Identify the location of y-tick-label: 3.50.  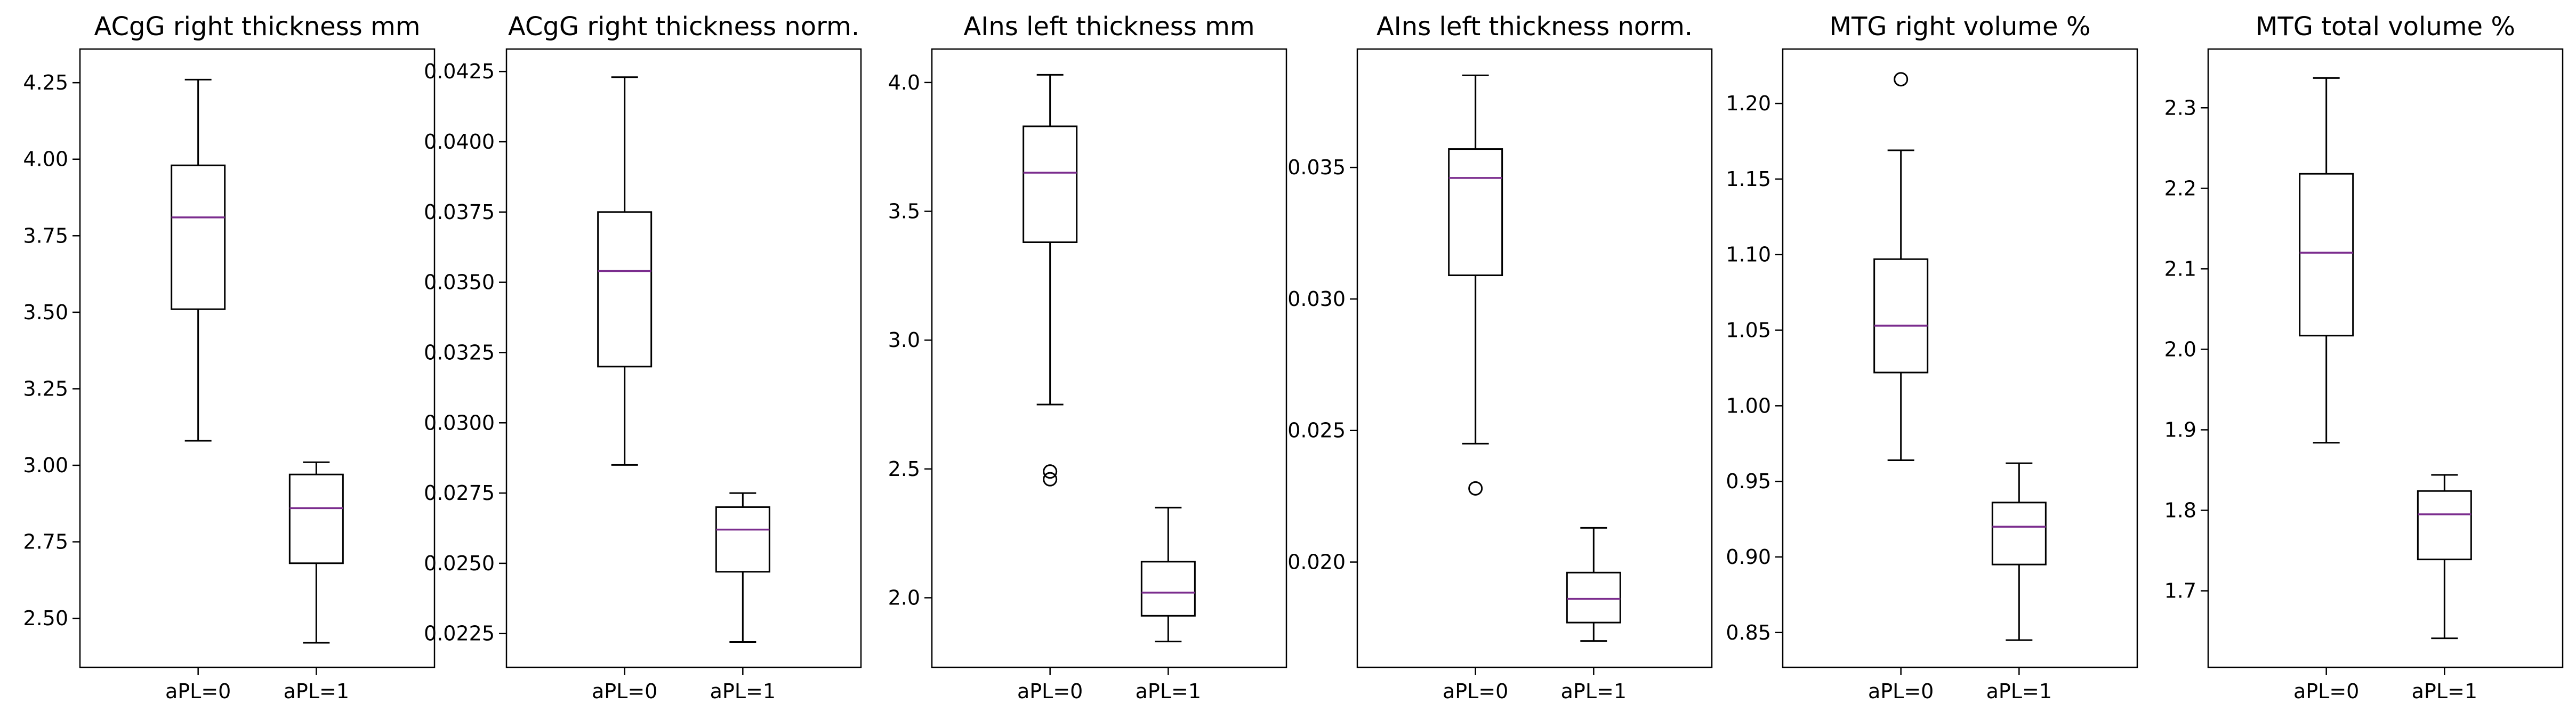
(45, 312).